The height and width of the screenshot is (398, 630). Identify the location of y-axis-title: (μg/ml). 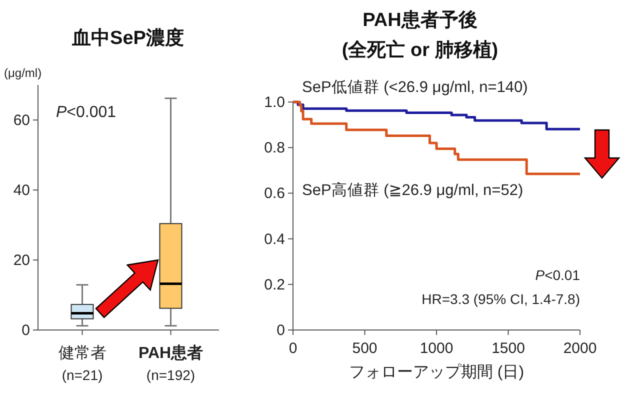
(23, 73).